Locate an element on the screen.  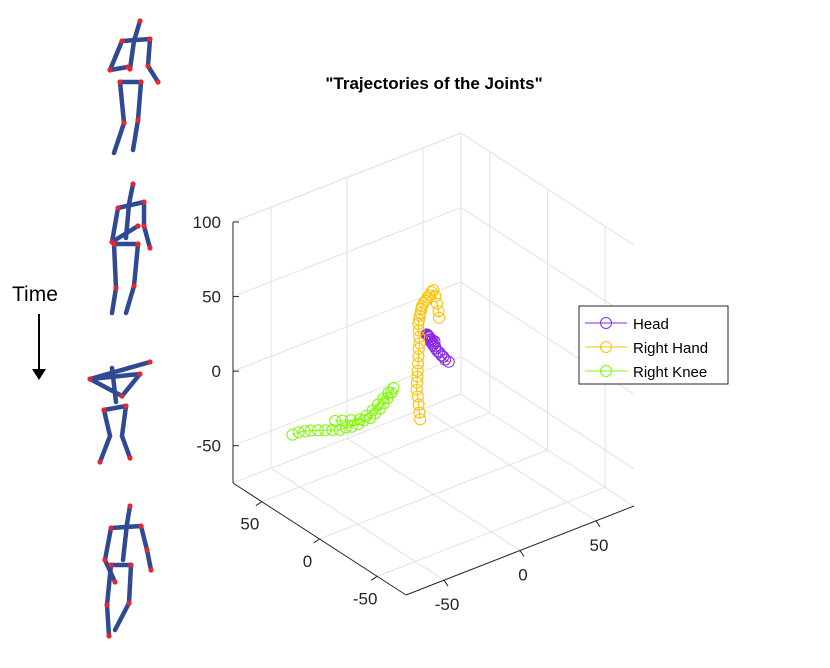
legend-label-right-hand: Right Hand is located at coordinates (670, 348).